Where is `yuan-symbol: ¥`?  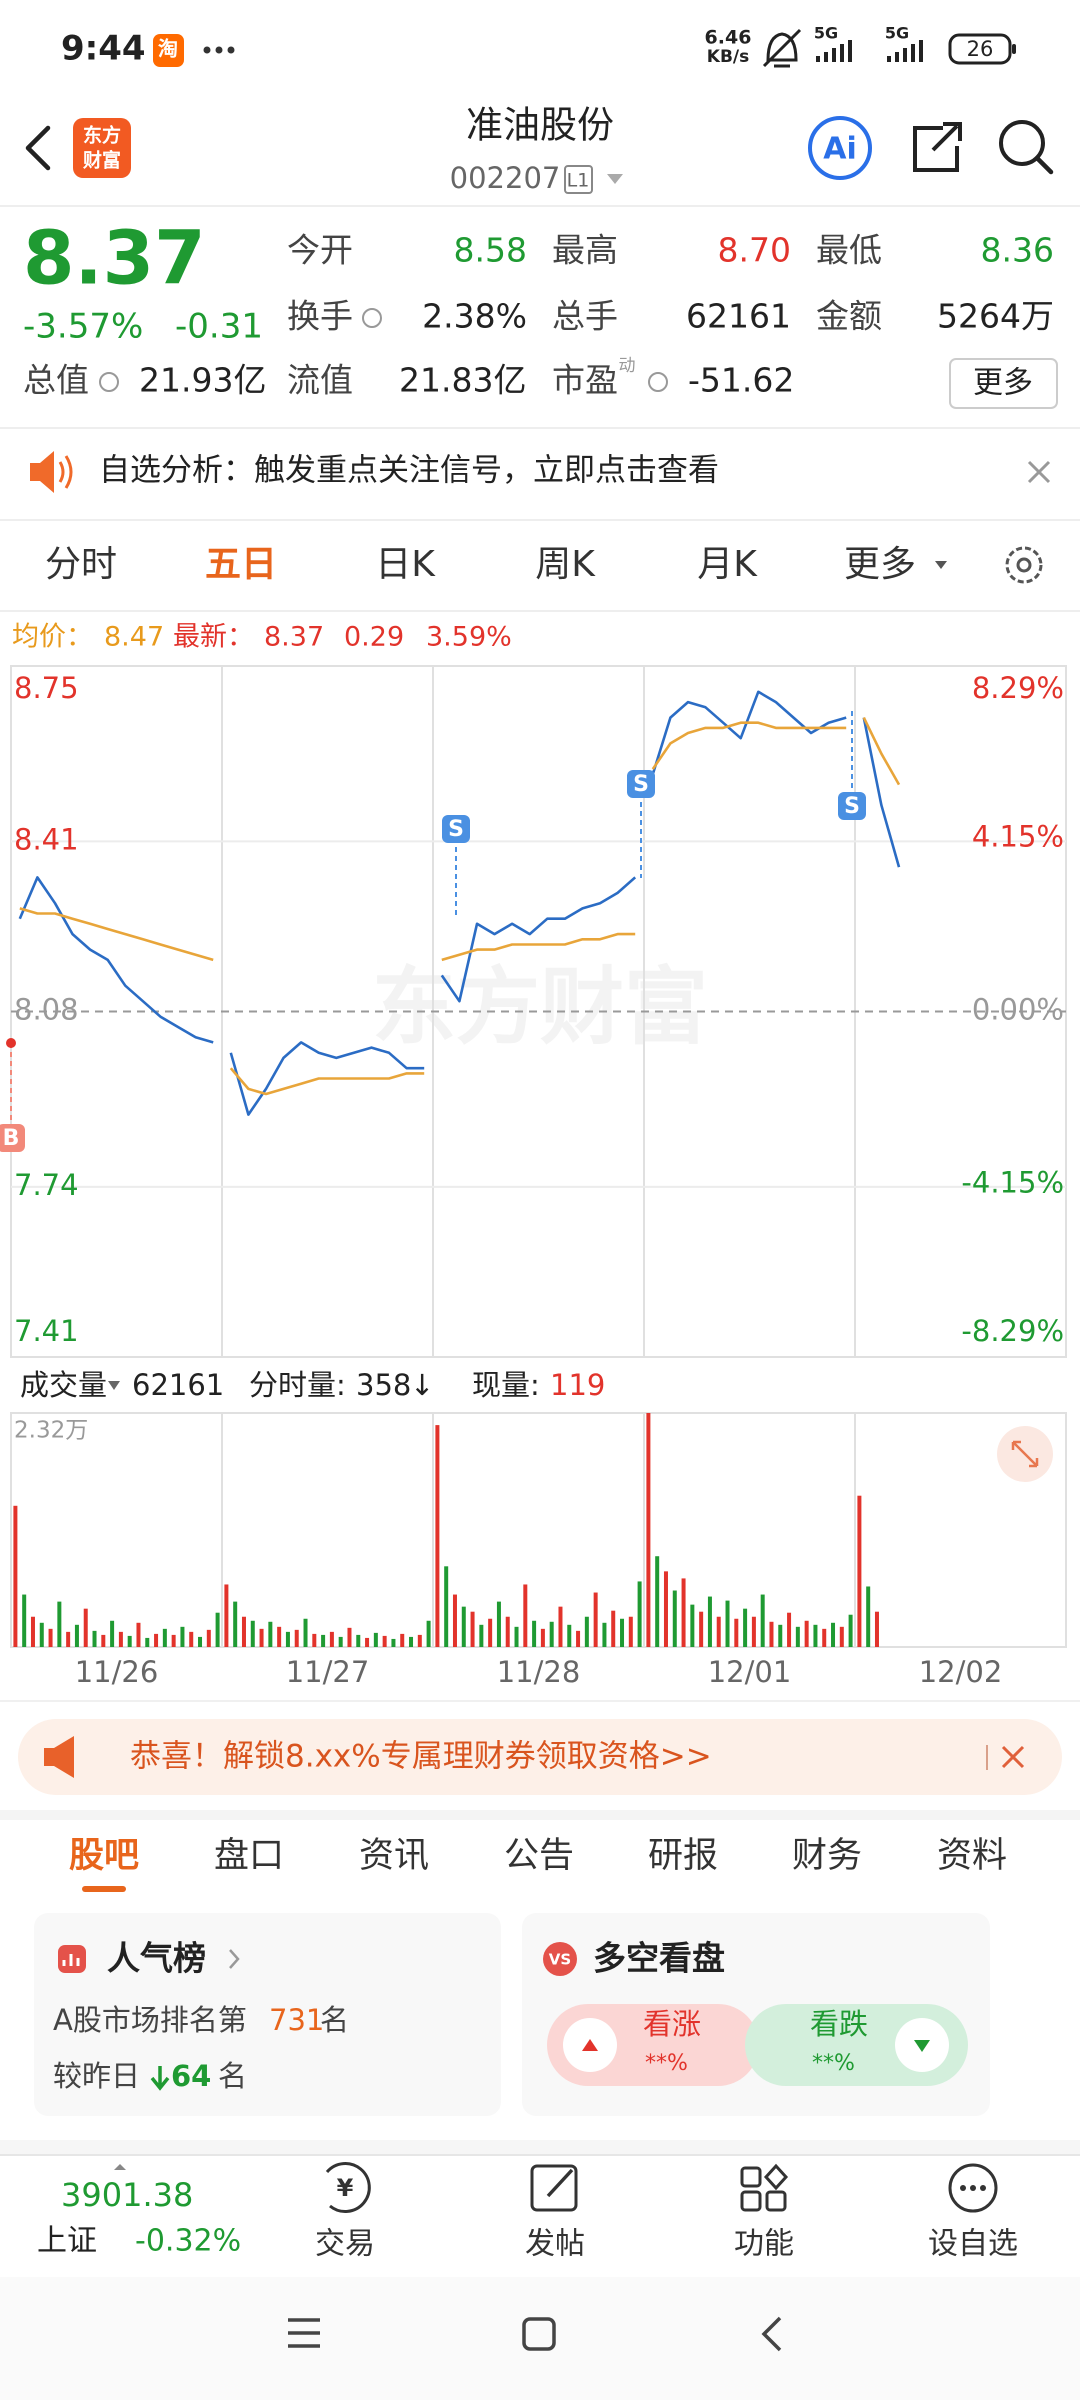
yuan-symbol: ¥ is located at coordinates (345, 2188).